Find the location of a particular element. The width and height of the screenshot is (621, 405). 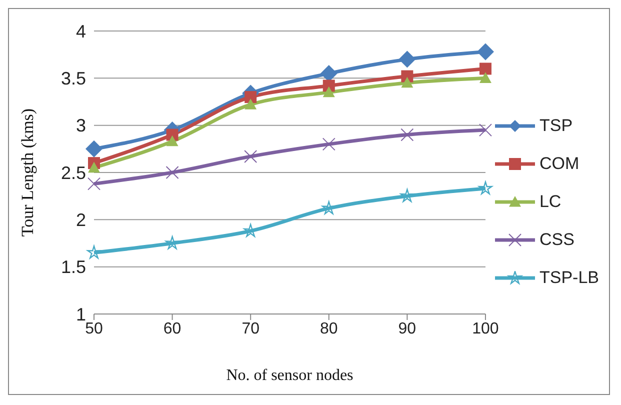

legend-label: CSS is located at coordinates (556, 240).